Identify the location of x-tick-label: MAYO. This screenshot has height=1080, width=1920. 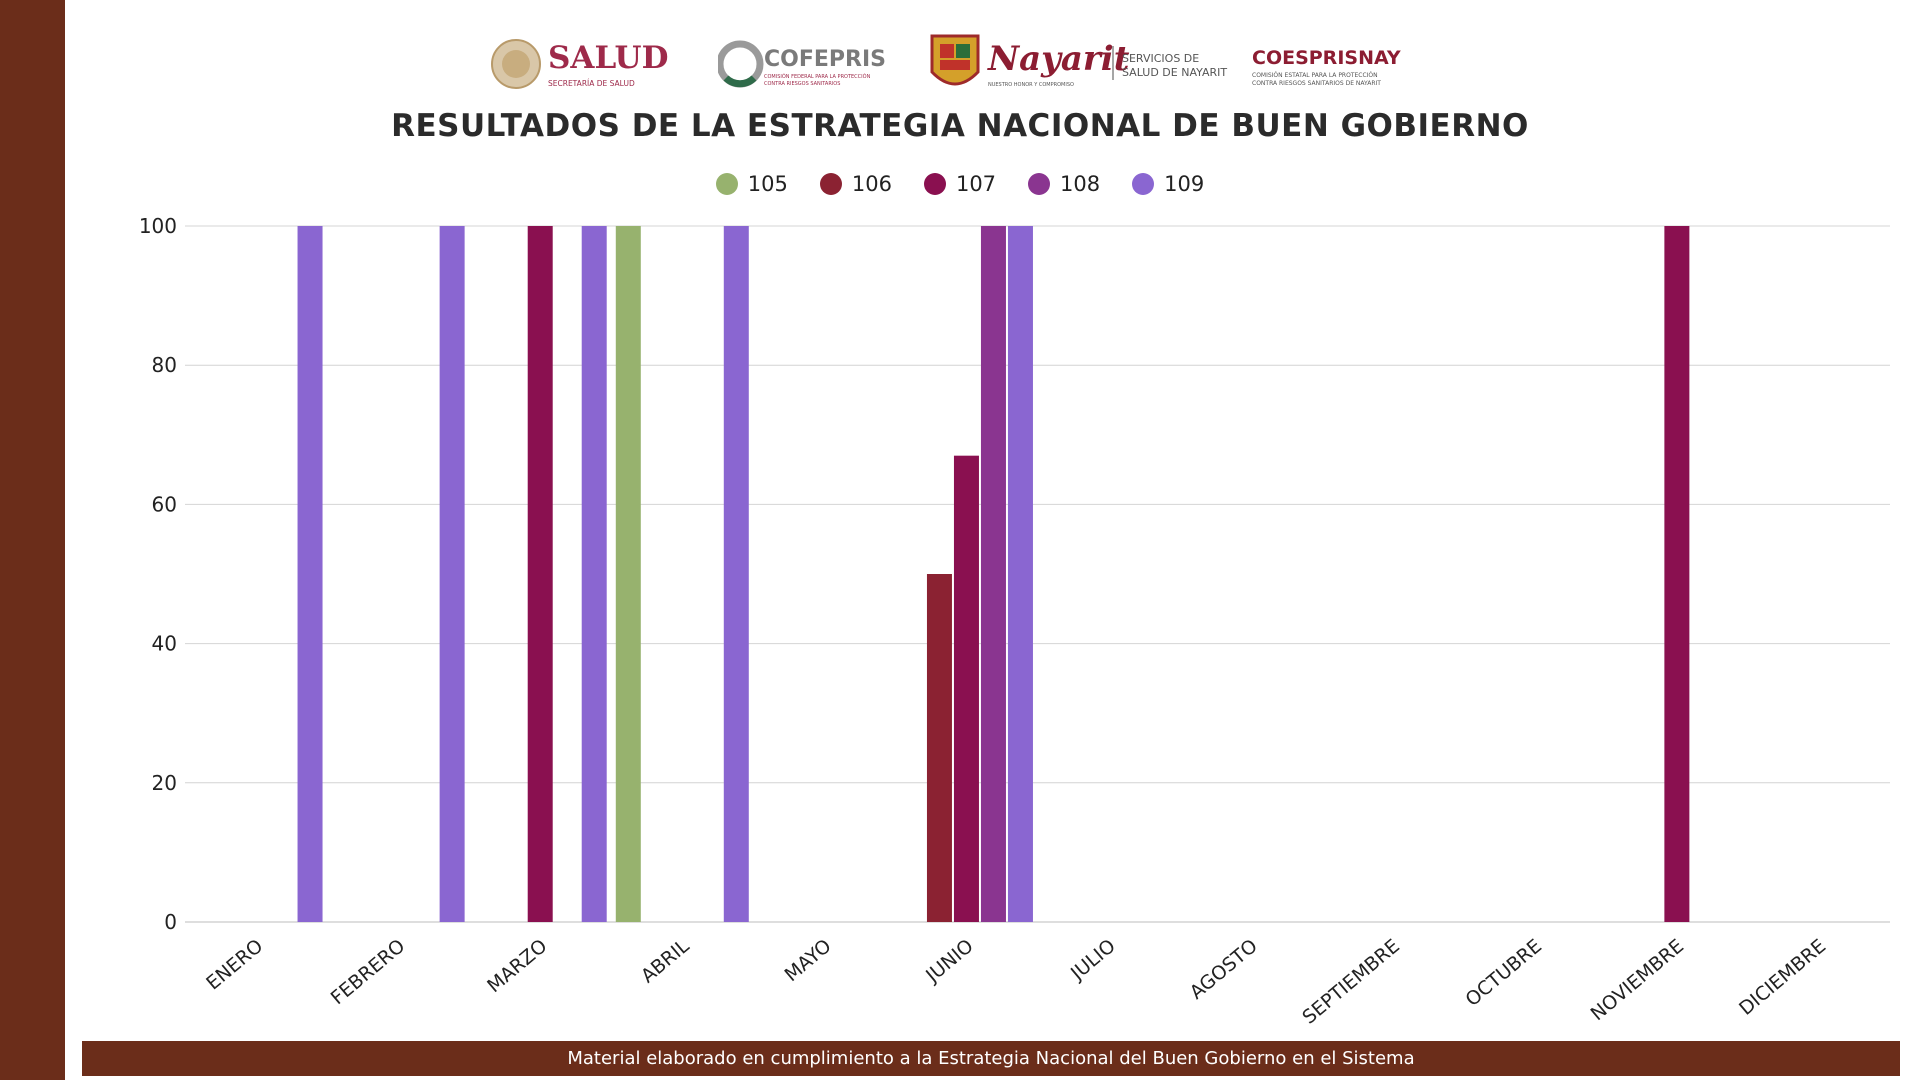
(808, 960).